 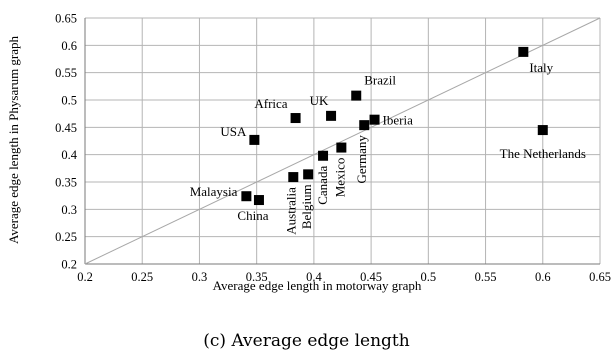 I want to click on x-tick-label: 0.55, so click(x=486, y=277).